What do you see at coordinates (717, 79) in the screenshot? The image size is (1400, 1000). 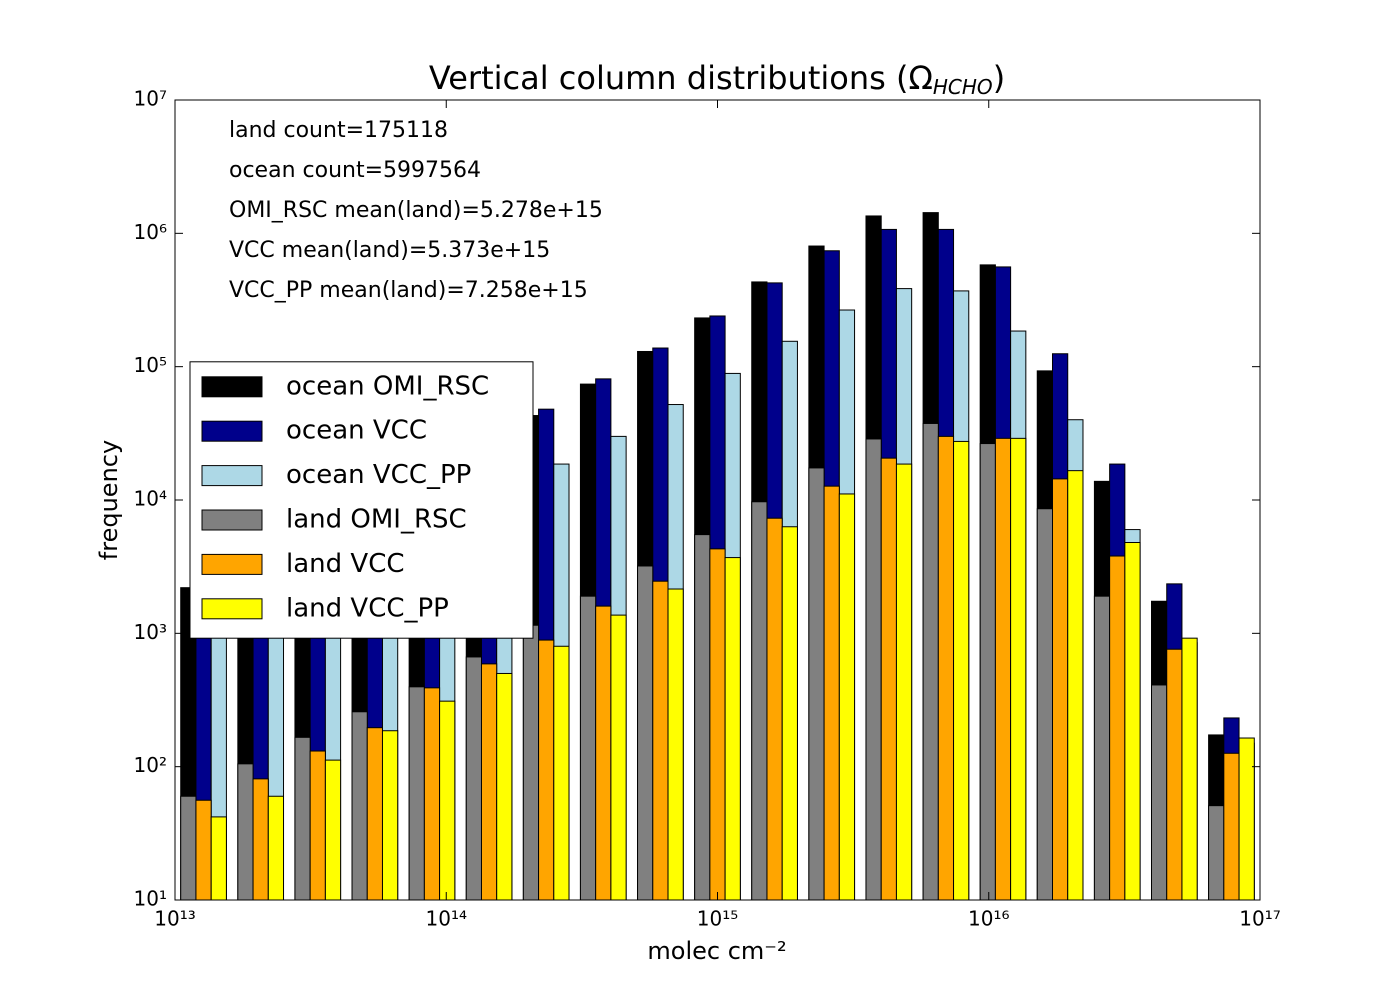 I see `chart-title: Vertical column distributions (ΩHCHO)` at bounding box center [717, 79].